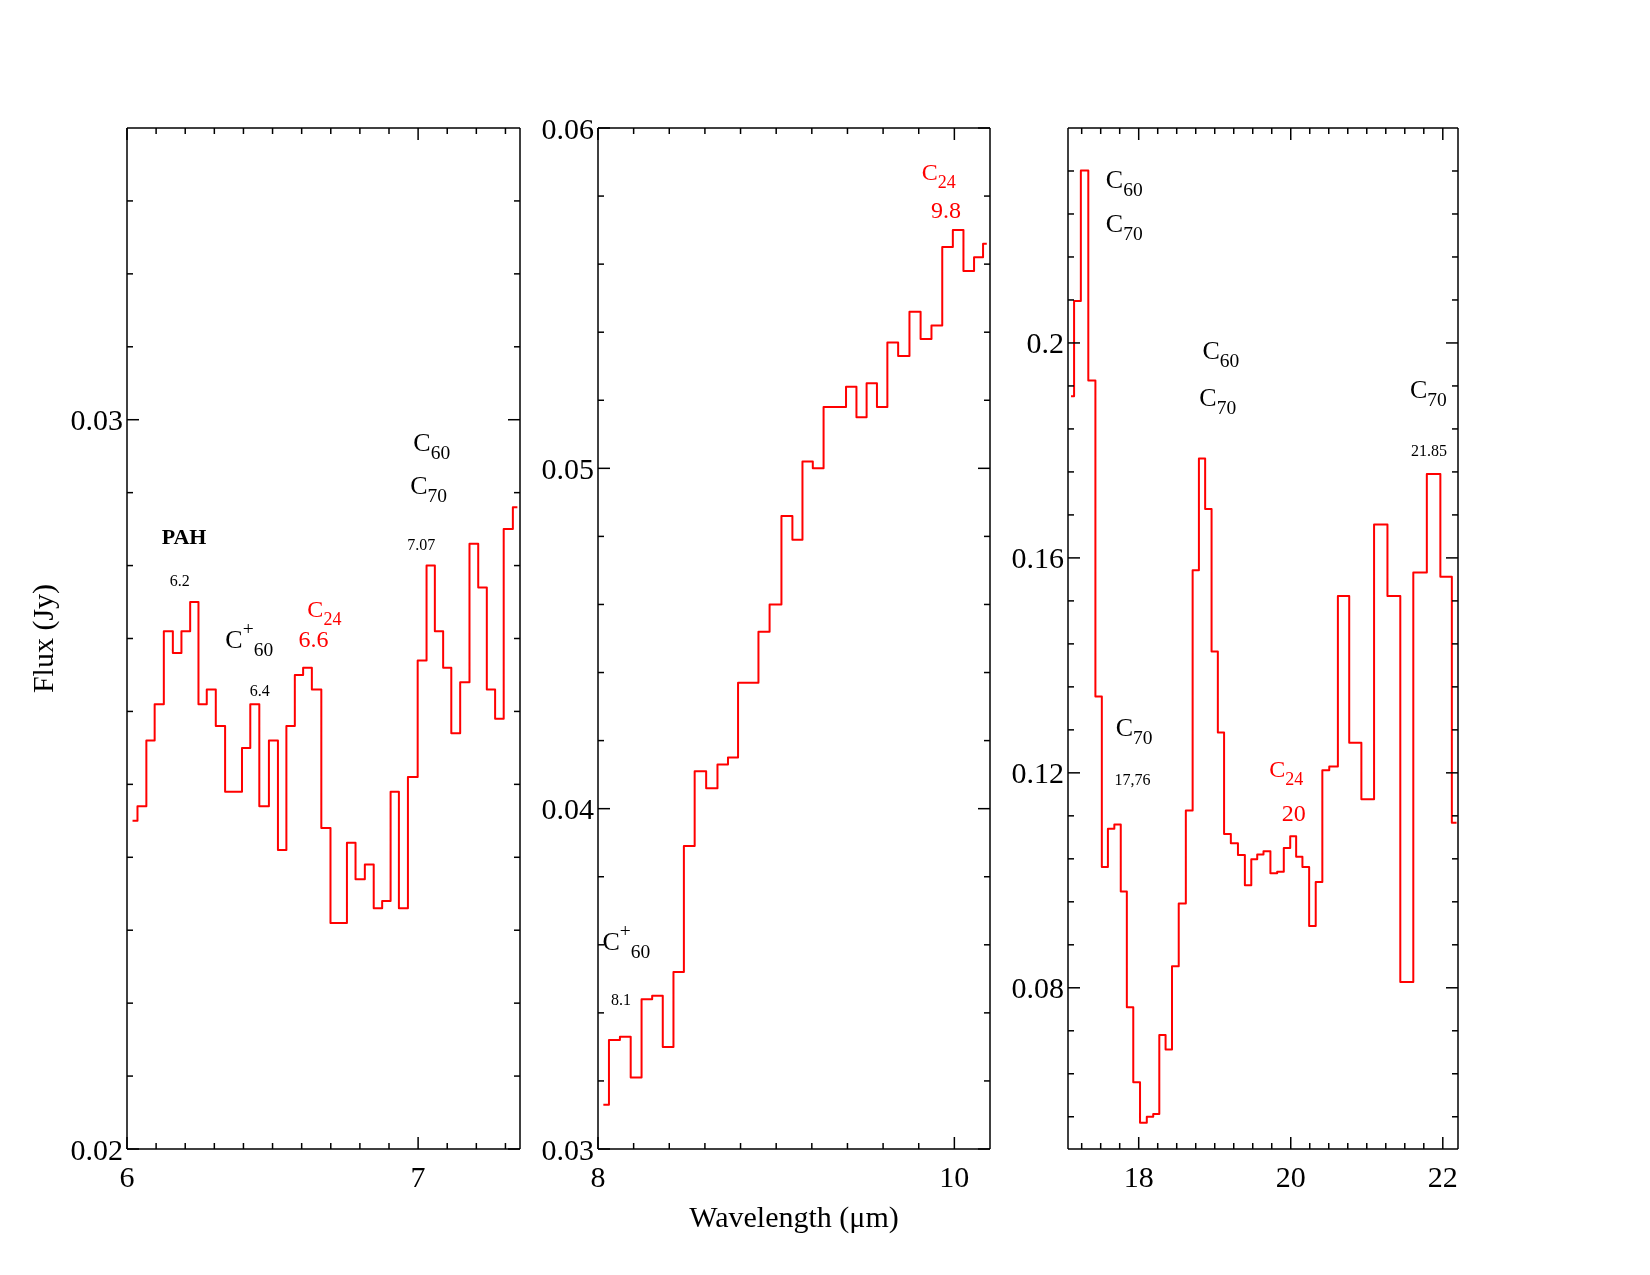  I want to click on y-tick-label: 0.2, so click(1045, 343).